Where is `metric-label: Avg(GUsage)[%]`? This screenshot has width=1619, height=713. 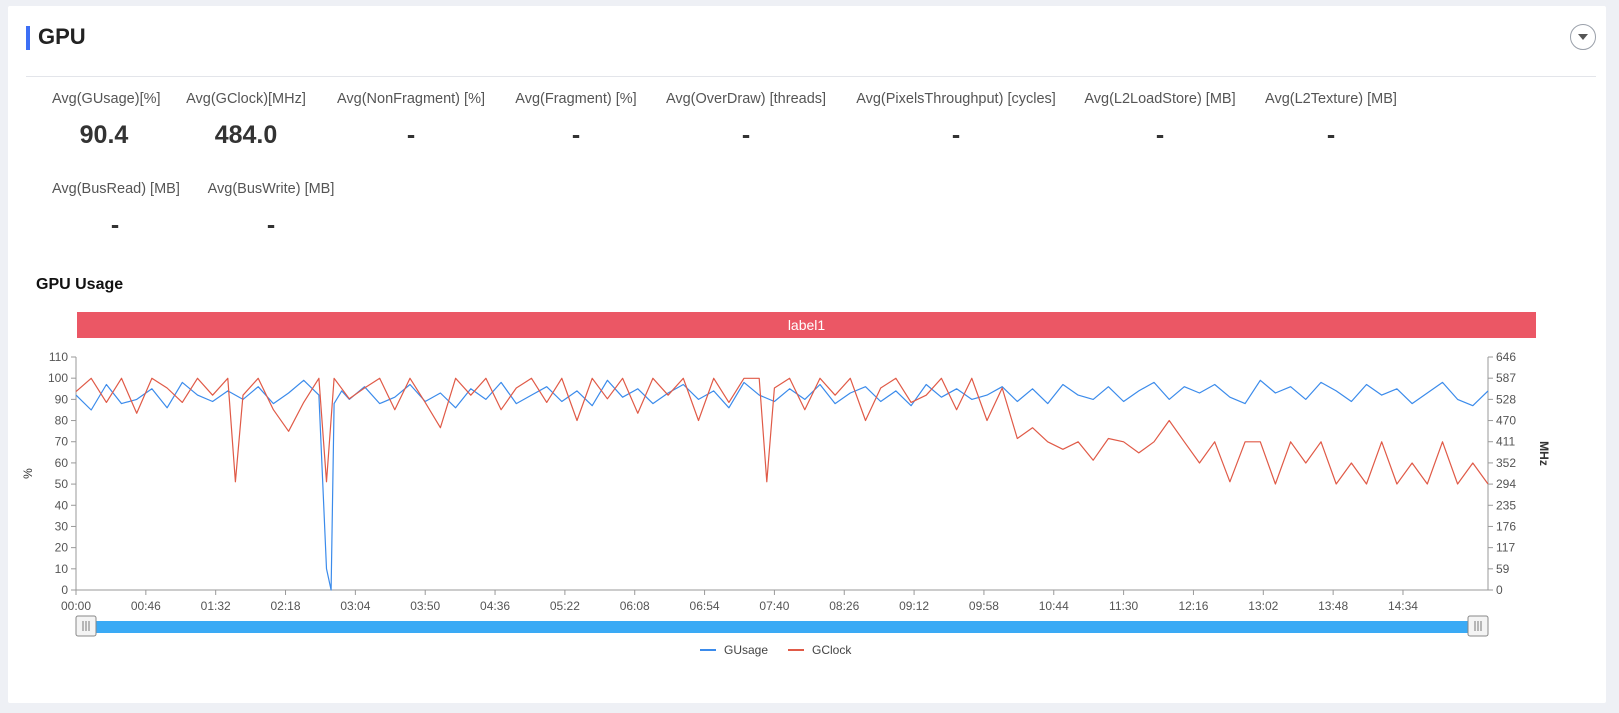 metric-label: Avg(GUsage)[%] is located at coordinates (106, 99).